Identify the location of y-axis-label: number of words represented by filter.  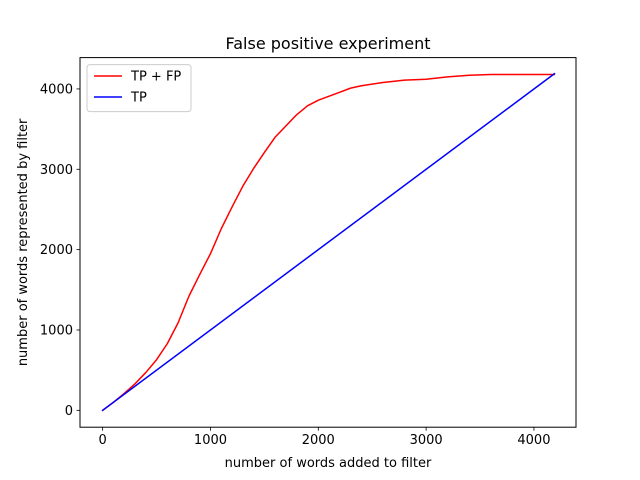
(23, 242).